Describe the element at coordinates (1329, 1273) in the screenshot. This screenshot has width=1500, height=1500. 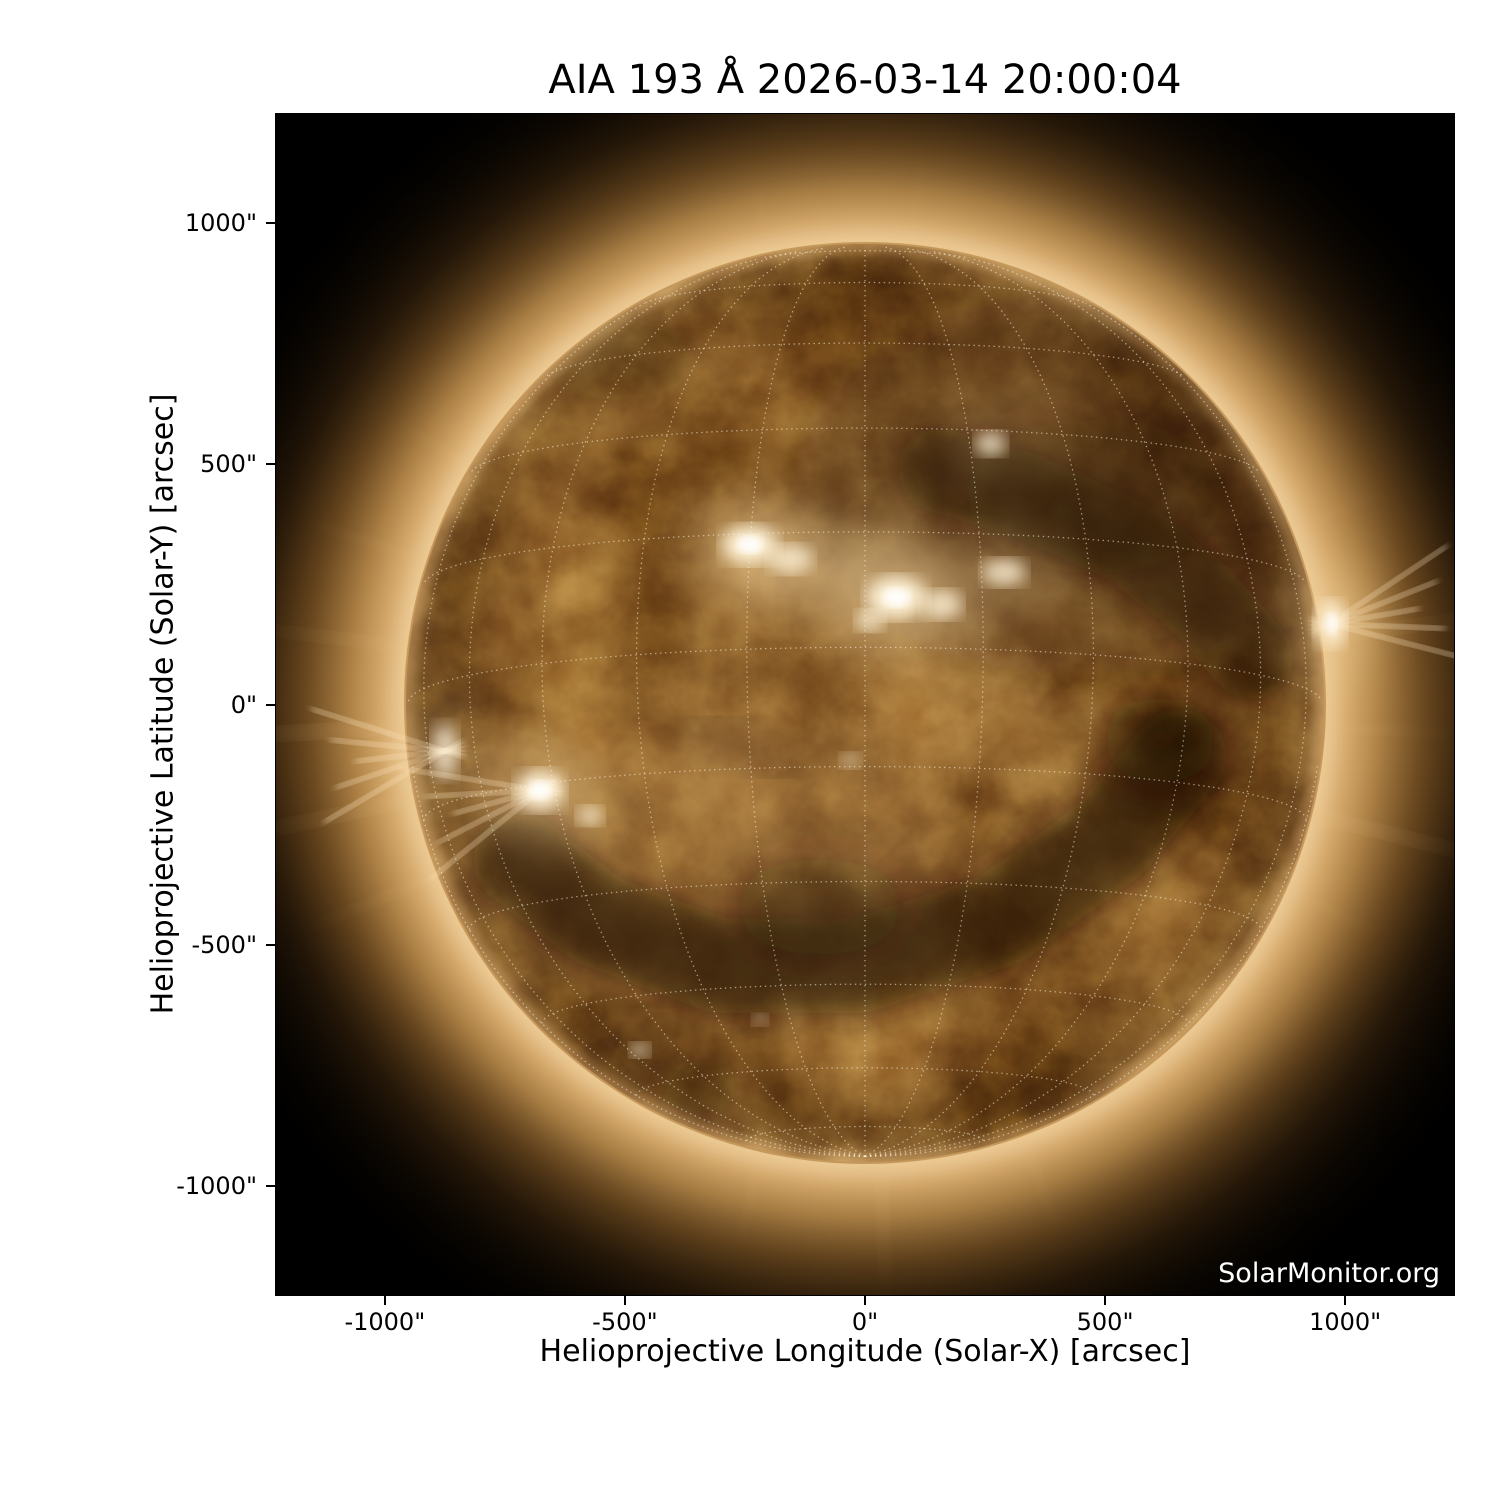
I see `watermark: SolarMonitor.org` at that location.